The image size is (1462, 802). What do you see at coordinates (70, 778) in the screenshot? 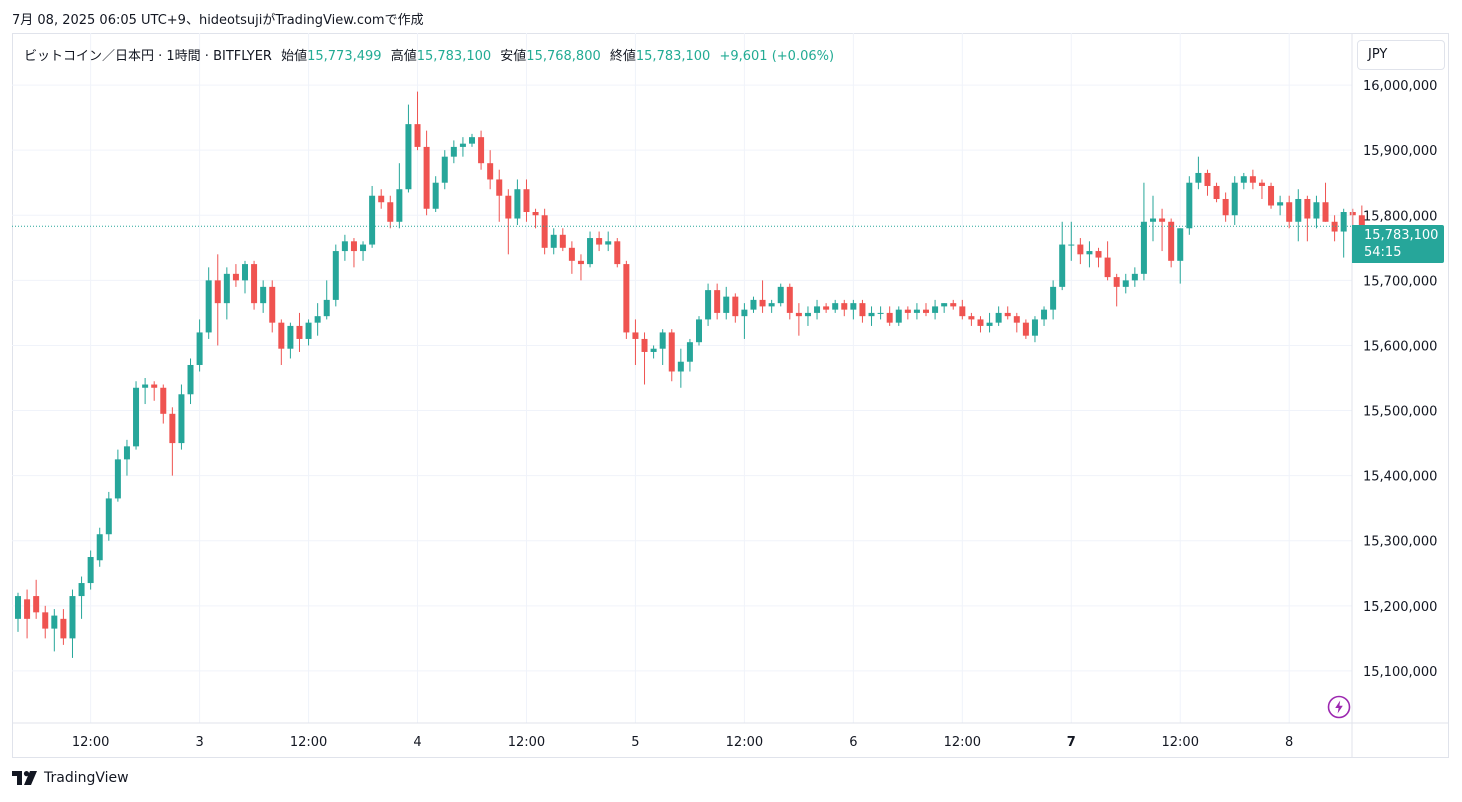
I see `tradingview-logo: TradingView` at bounding box center [70, 778].